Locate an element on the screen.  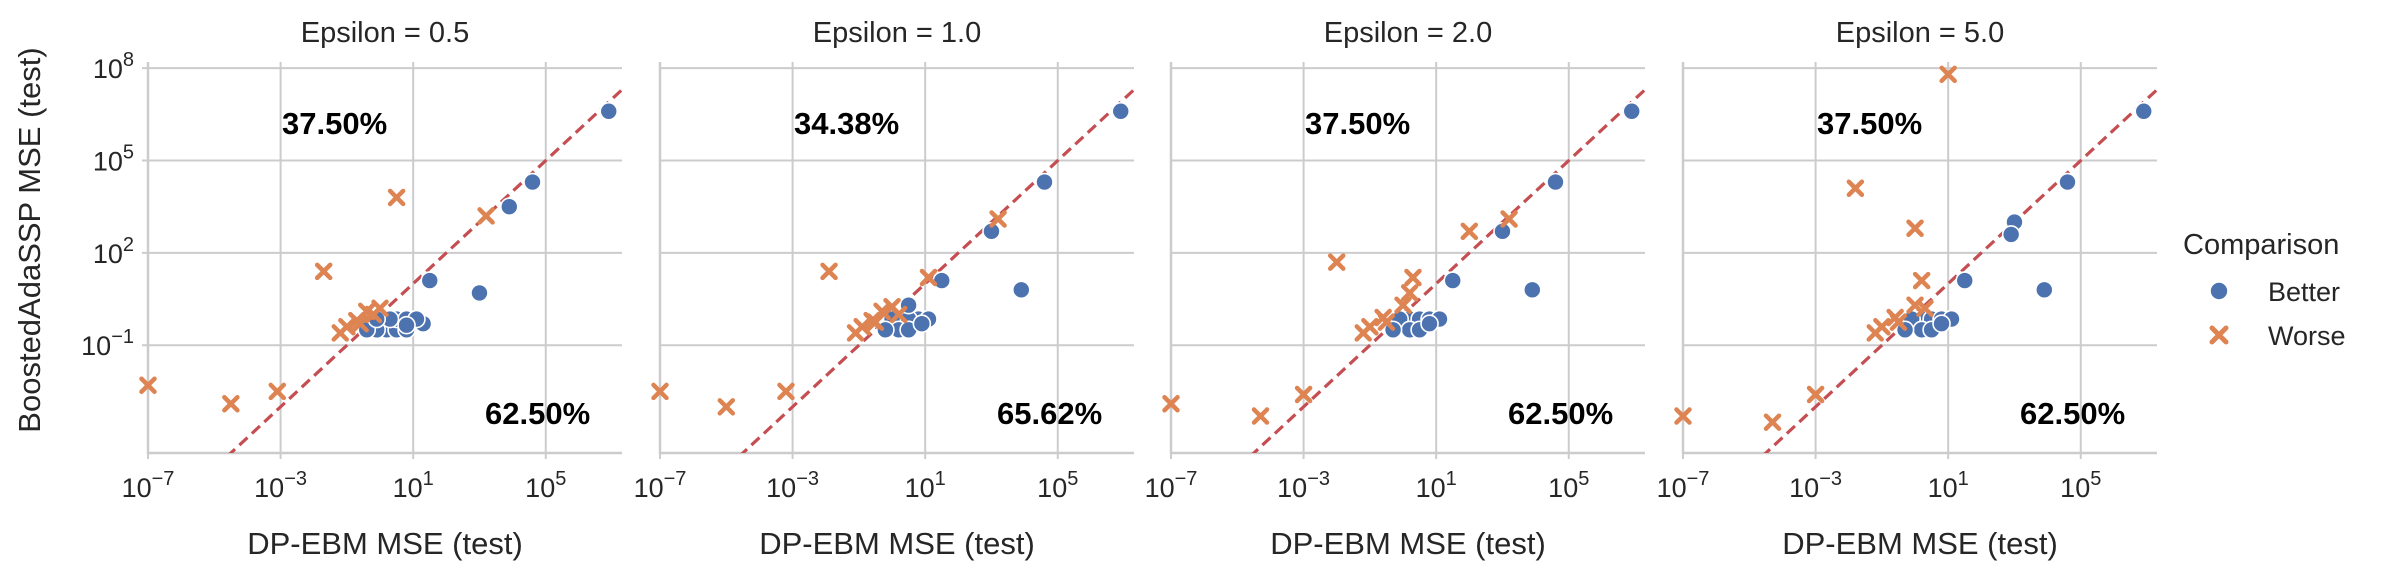
y-axis-label: BoostedAdaSSP MSE (test) is located at coordinates (29, 239).